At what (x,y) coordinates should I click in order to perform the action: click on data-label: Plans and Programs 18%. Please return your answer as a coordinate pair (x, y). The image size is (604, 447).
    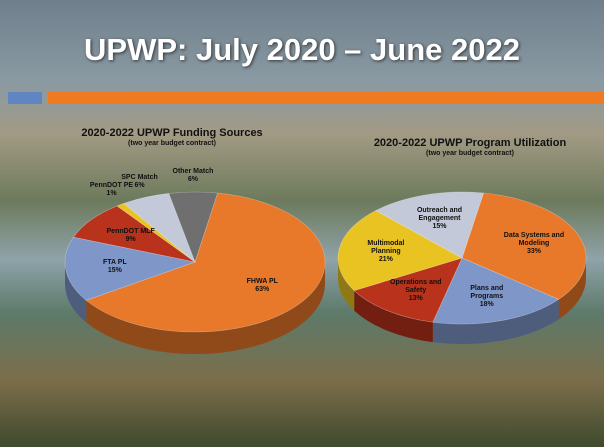
    Looking at the image, I should click on (487, 297).